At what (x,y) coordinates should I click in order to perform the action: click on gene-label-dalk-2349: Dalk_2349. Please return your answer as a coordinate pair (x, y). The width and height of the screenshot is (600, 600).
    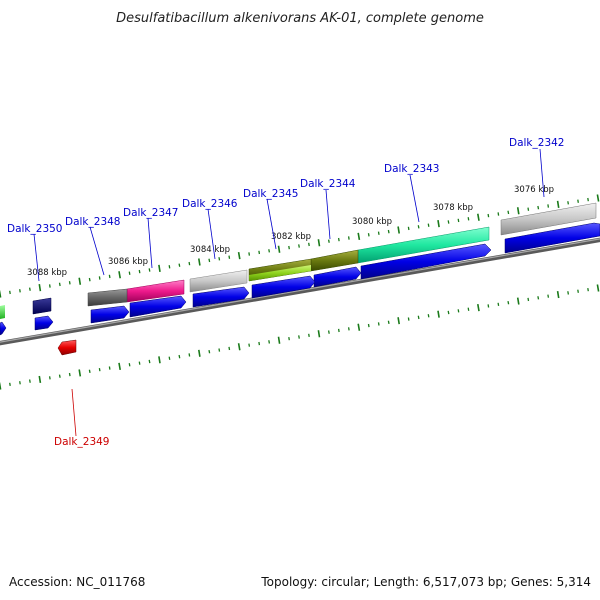
    Looking at the image, I should click on (82, 442).